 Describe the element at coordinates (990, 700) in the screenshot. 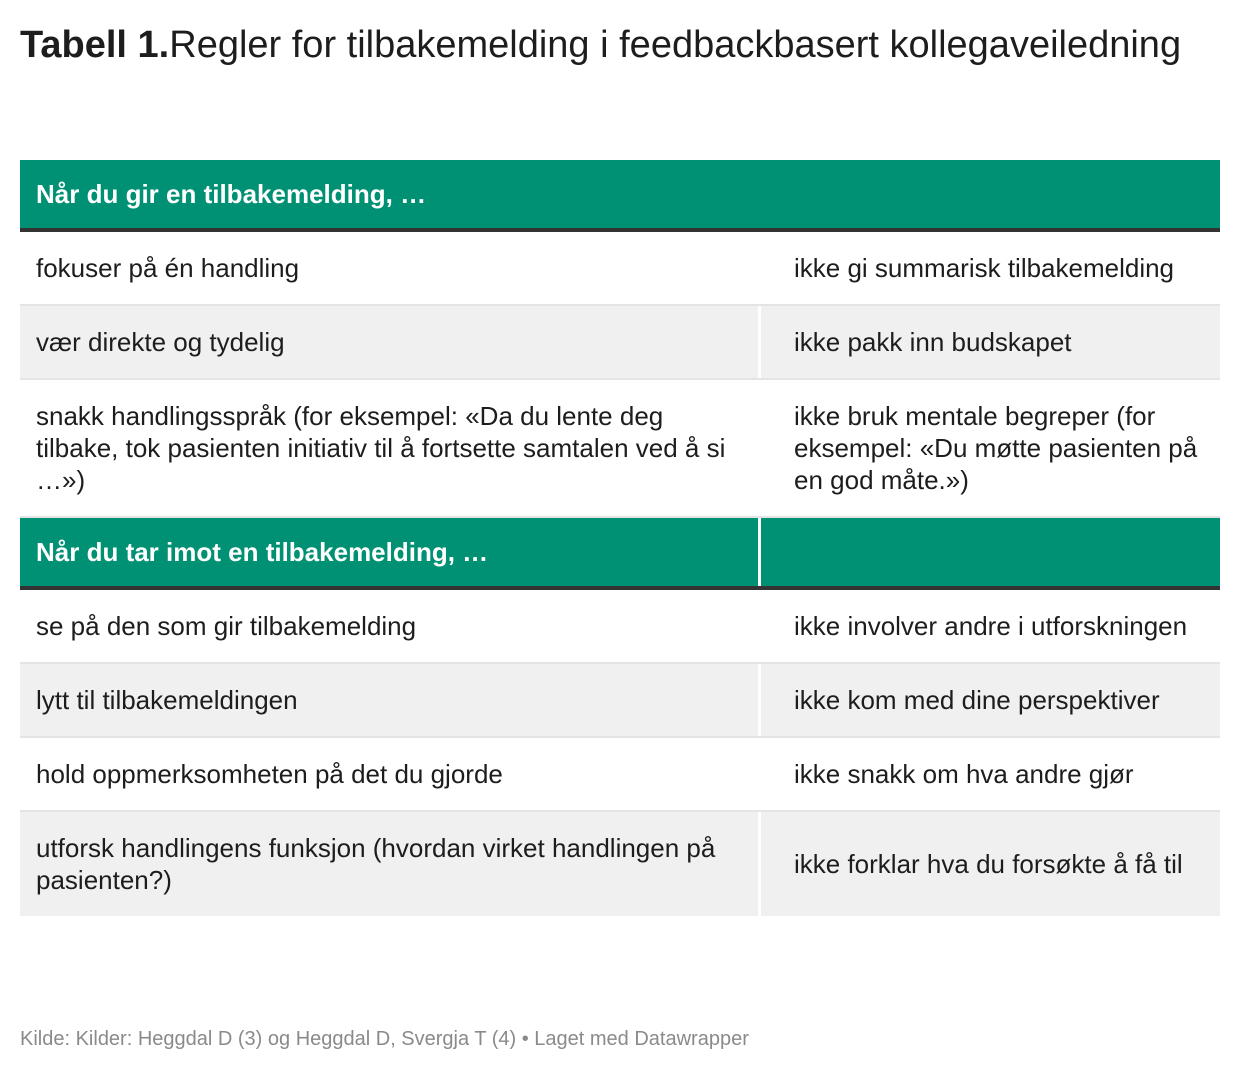

I see `table-cell: ikke kom med dine perspektiver` at that location.